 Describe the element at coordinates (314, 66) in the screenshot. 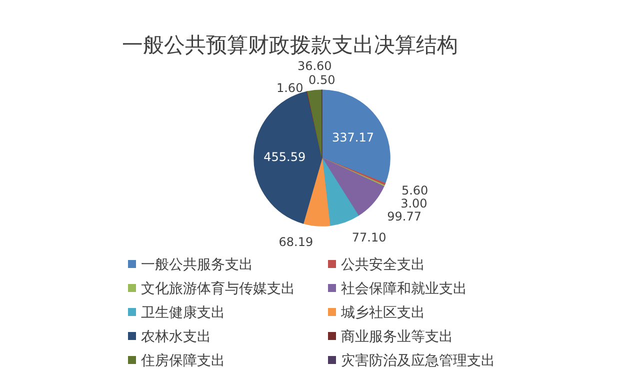

I see `data-label: 36.60` at that location.